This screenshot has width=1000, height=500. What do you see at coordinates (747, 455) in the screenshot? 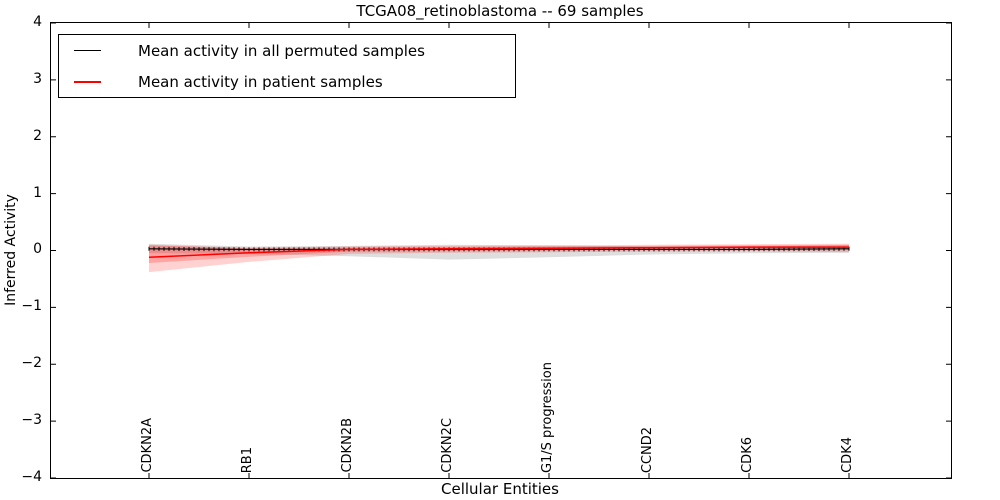
I see `x-tick-label: CDK6` at bounding box center [747, 455].